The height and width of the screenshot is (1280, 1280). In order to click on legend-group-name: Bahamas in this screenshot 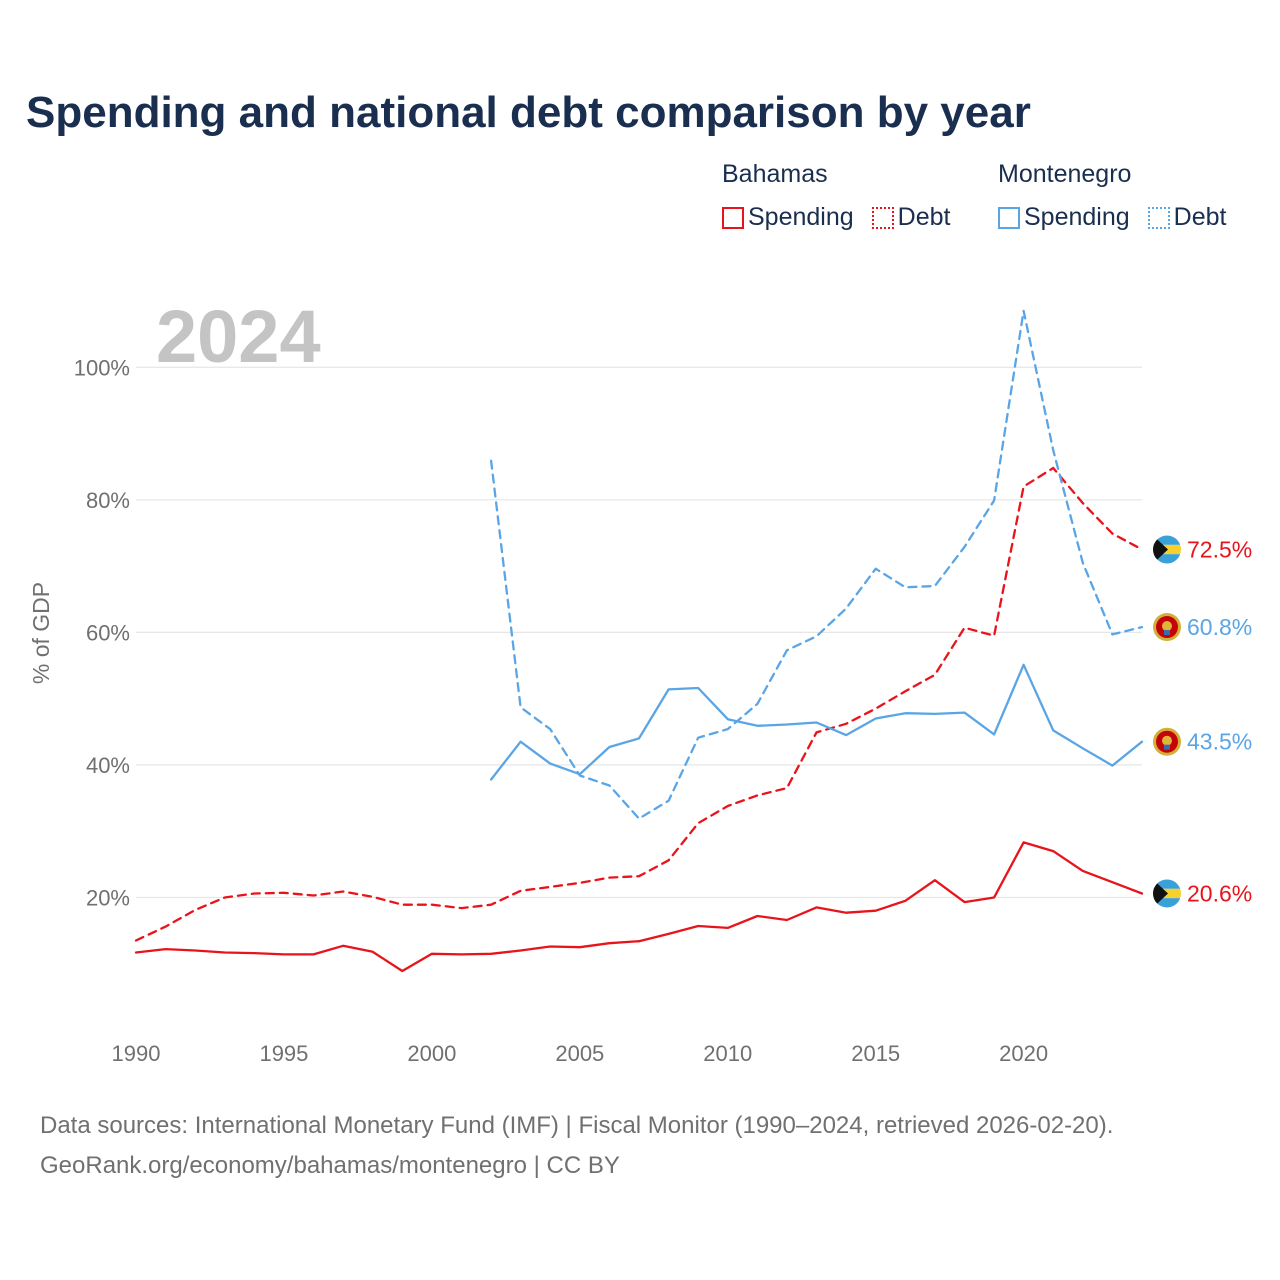, I will do `click(775, 174)`.